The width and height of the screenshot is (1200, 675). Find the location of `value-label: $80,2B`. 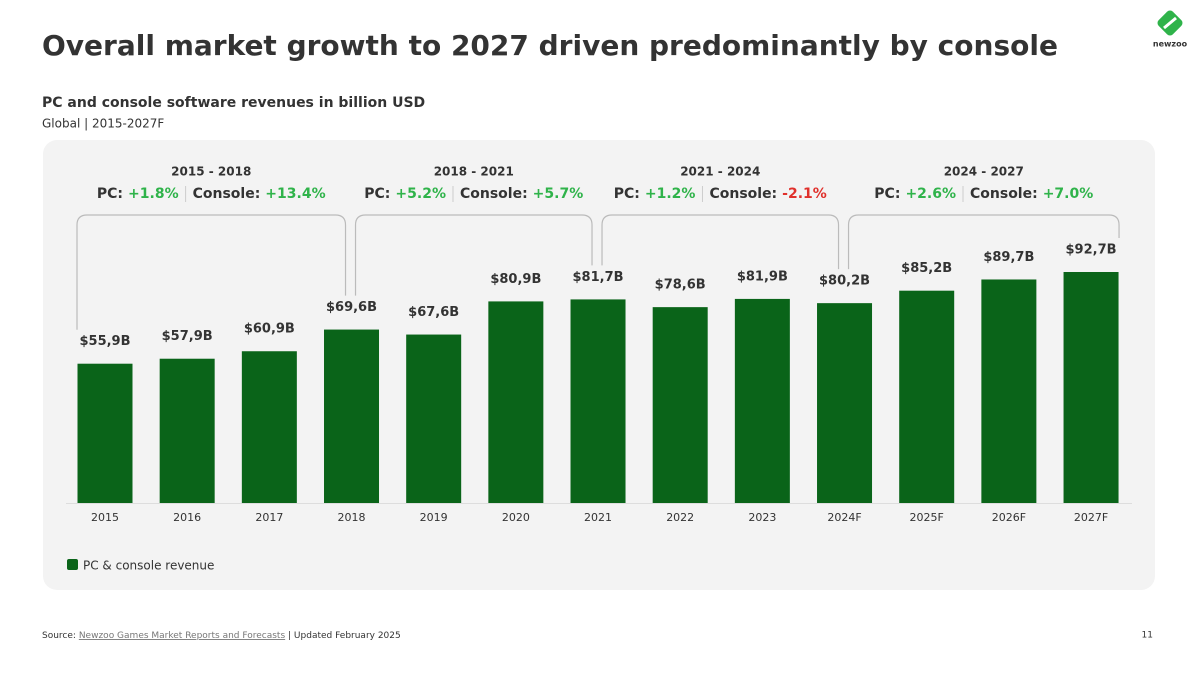

value-label: $80,2B is located at coordinates (844, 281).